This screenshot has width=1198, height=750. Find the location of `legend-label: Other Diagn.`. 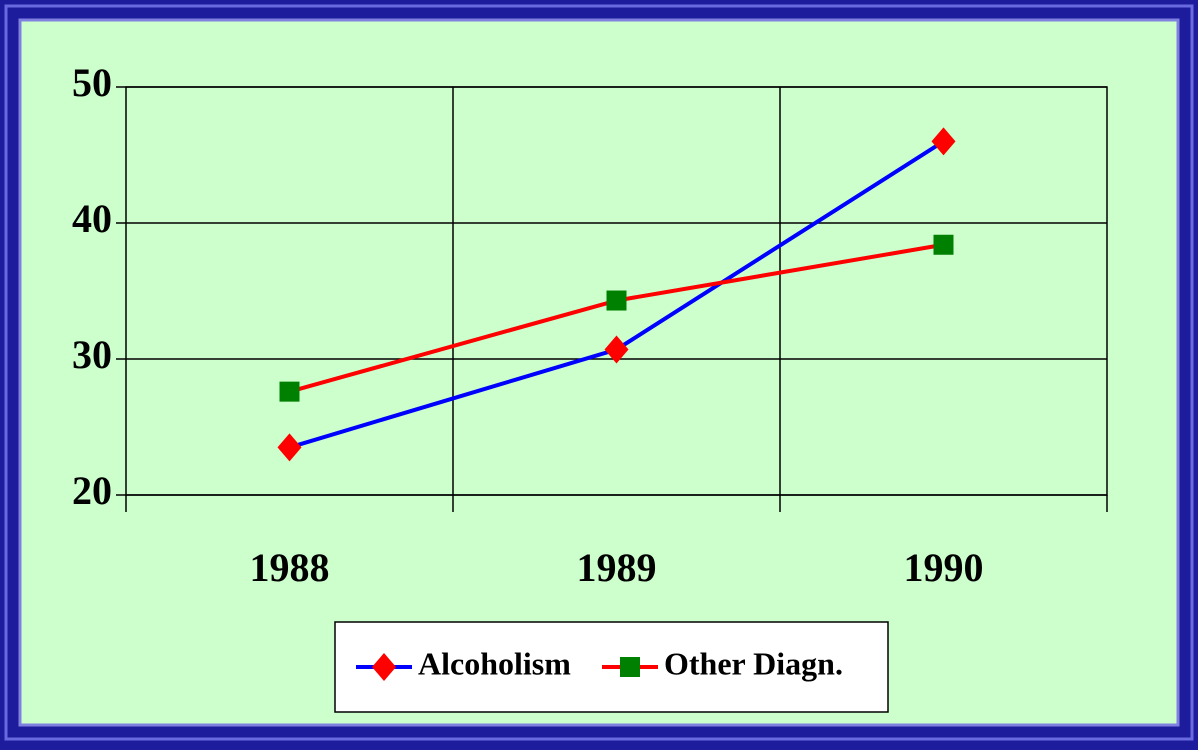

legend-label: Other Diagn. is located at coordinates (753, 663).